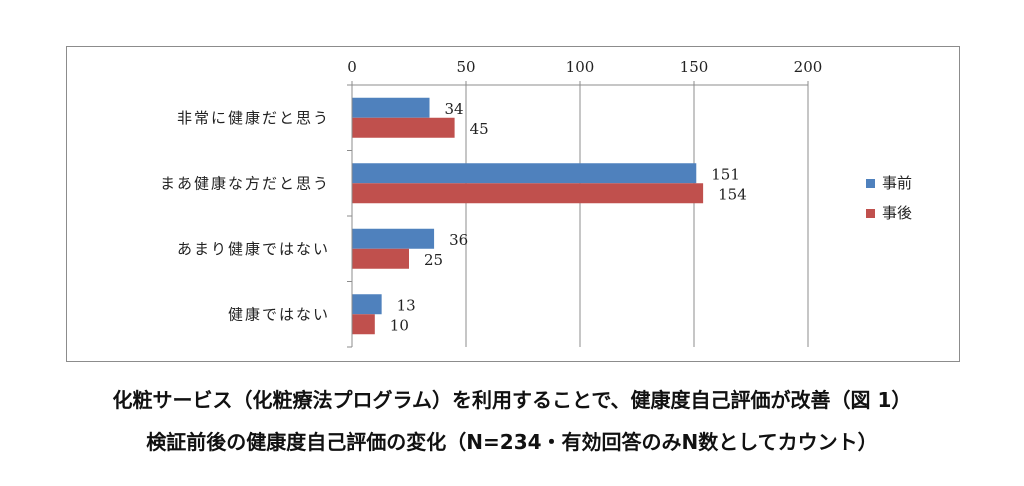  I want to click on data-label: 36, so click(458, 240).